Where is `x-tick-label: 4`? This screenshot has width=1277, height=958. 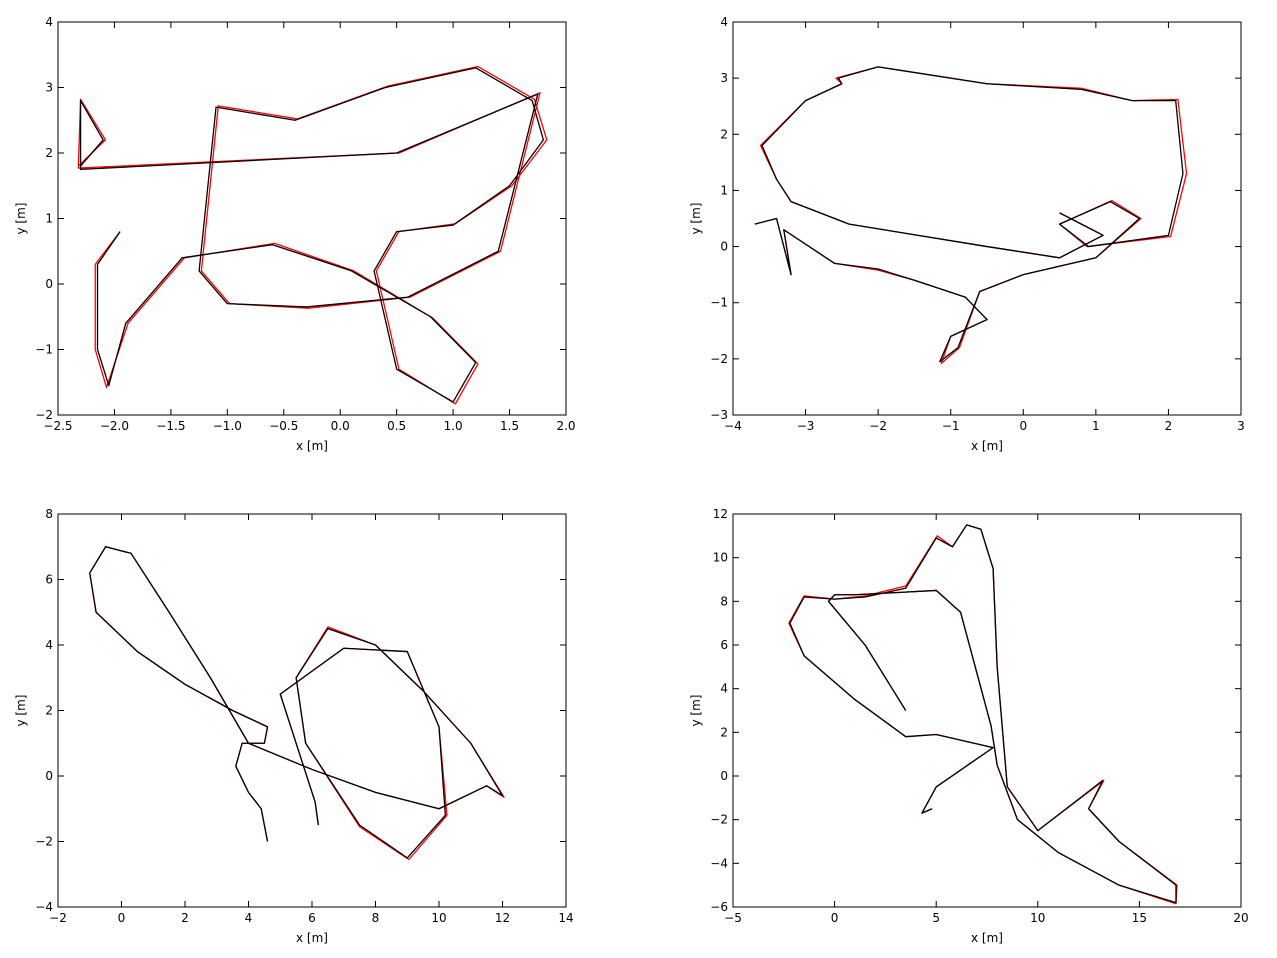 x-tick-label: 4 is located at coordinates (249, 918).